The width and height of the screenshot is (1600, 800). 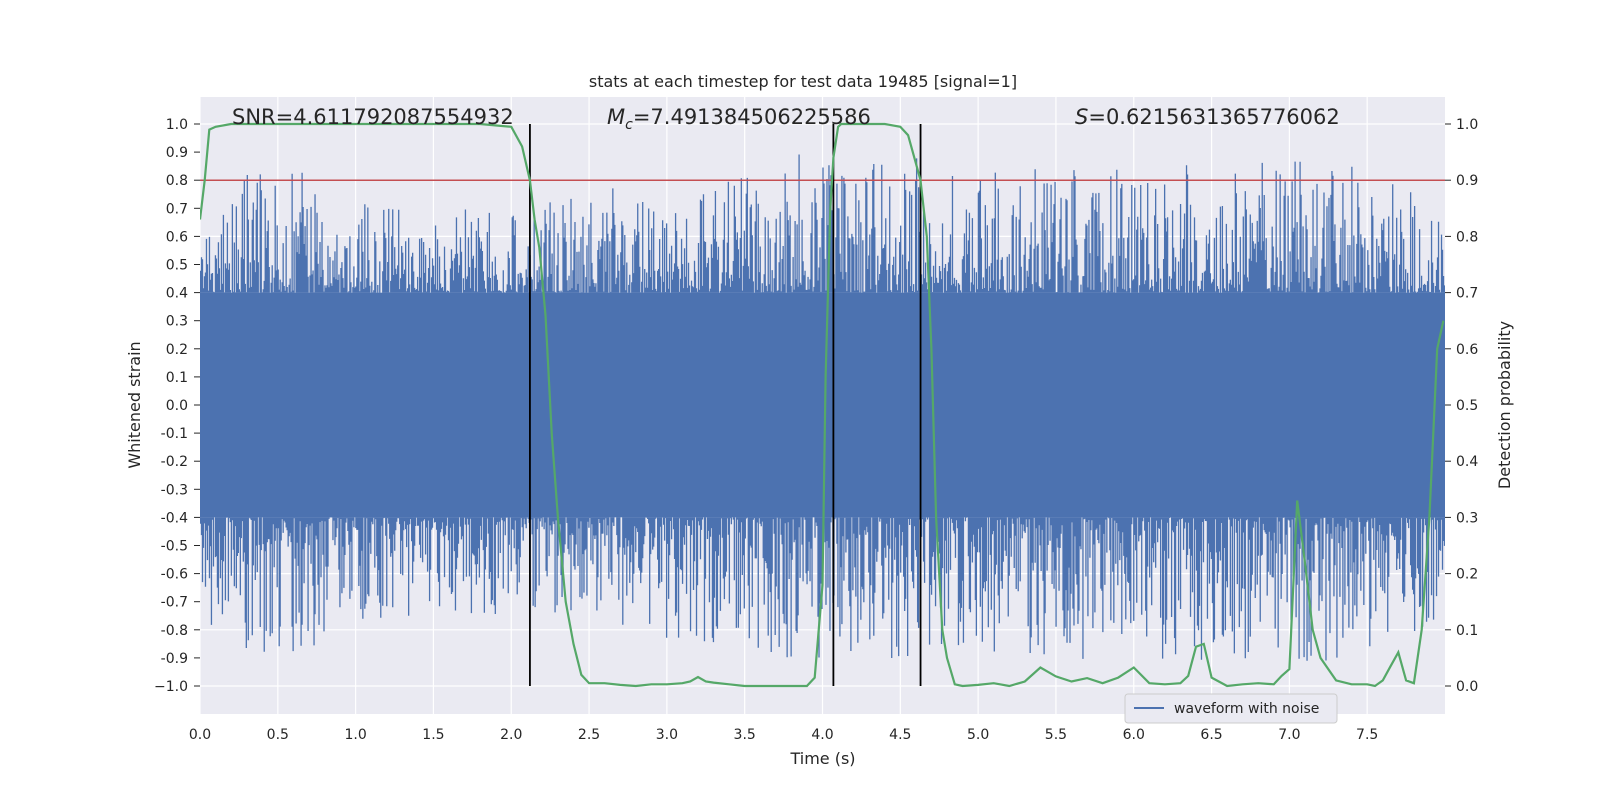 I want to click on y-tick-label-10: 0.0, so click(x=177, y=406).